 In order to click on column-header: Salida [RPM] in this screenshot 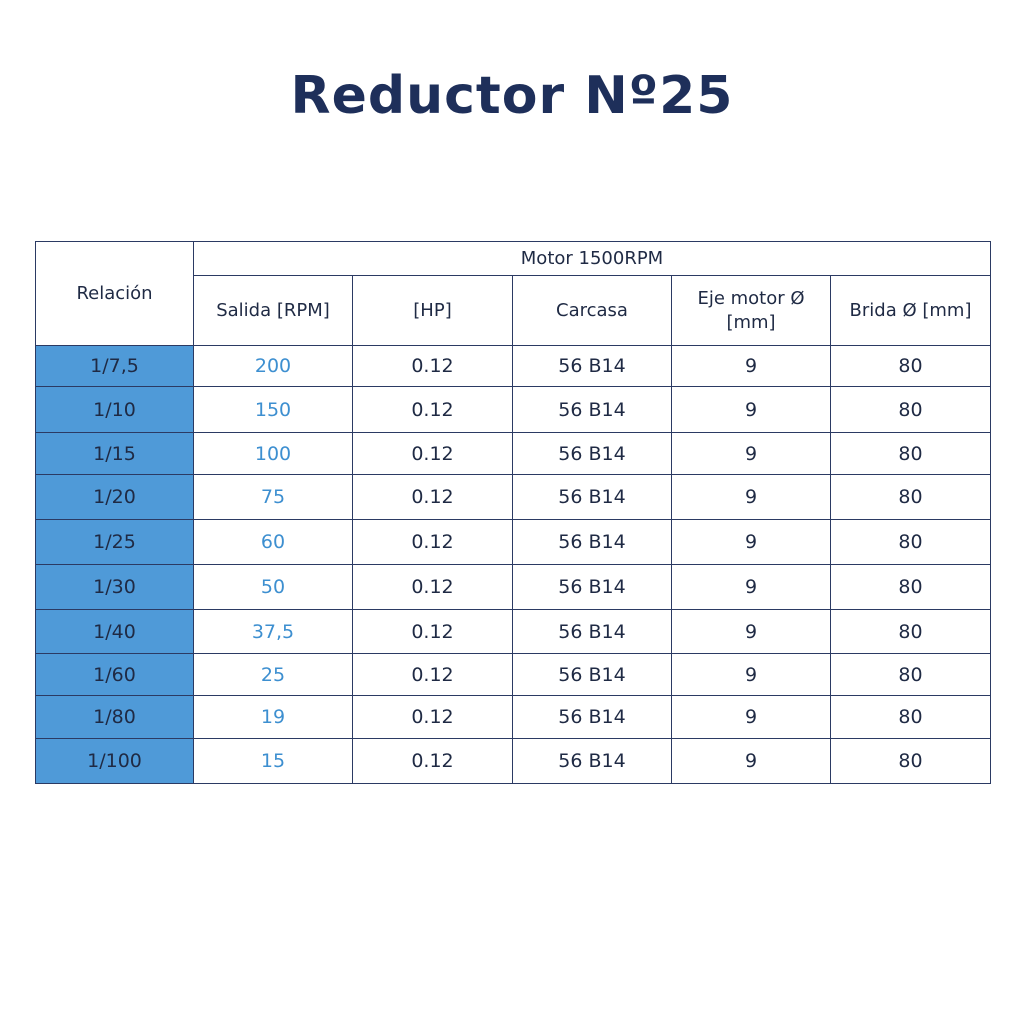, I will do `click(273, 310)`.